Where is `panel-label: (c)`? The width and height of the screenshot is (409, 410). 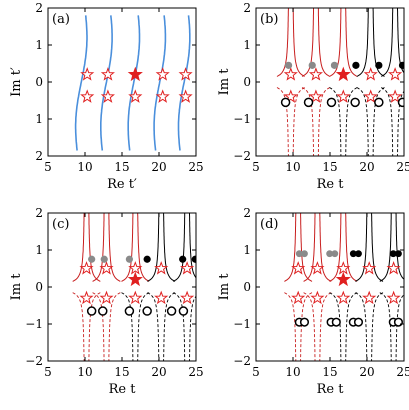 panel-label: (c) is located at coordinates (60, 224).